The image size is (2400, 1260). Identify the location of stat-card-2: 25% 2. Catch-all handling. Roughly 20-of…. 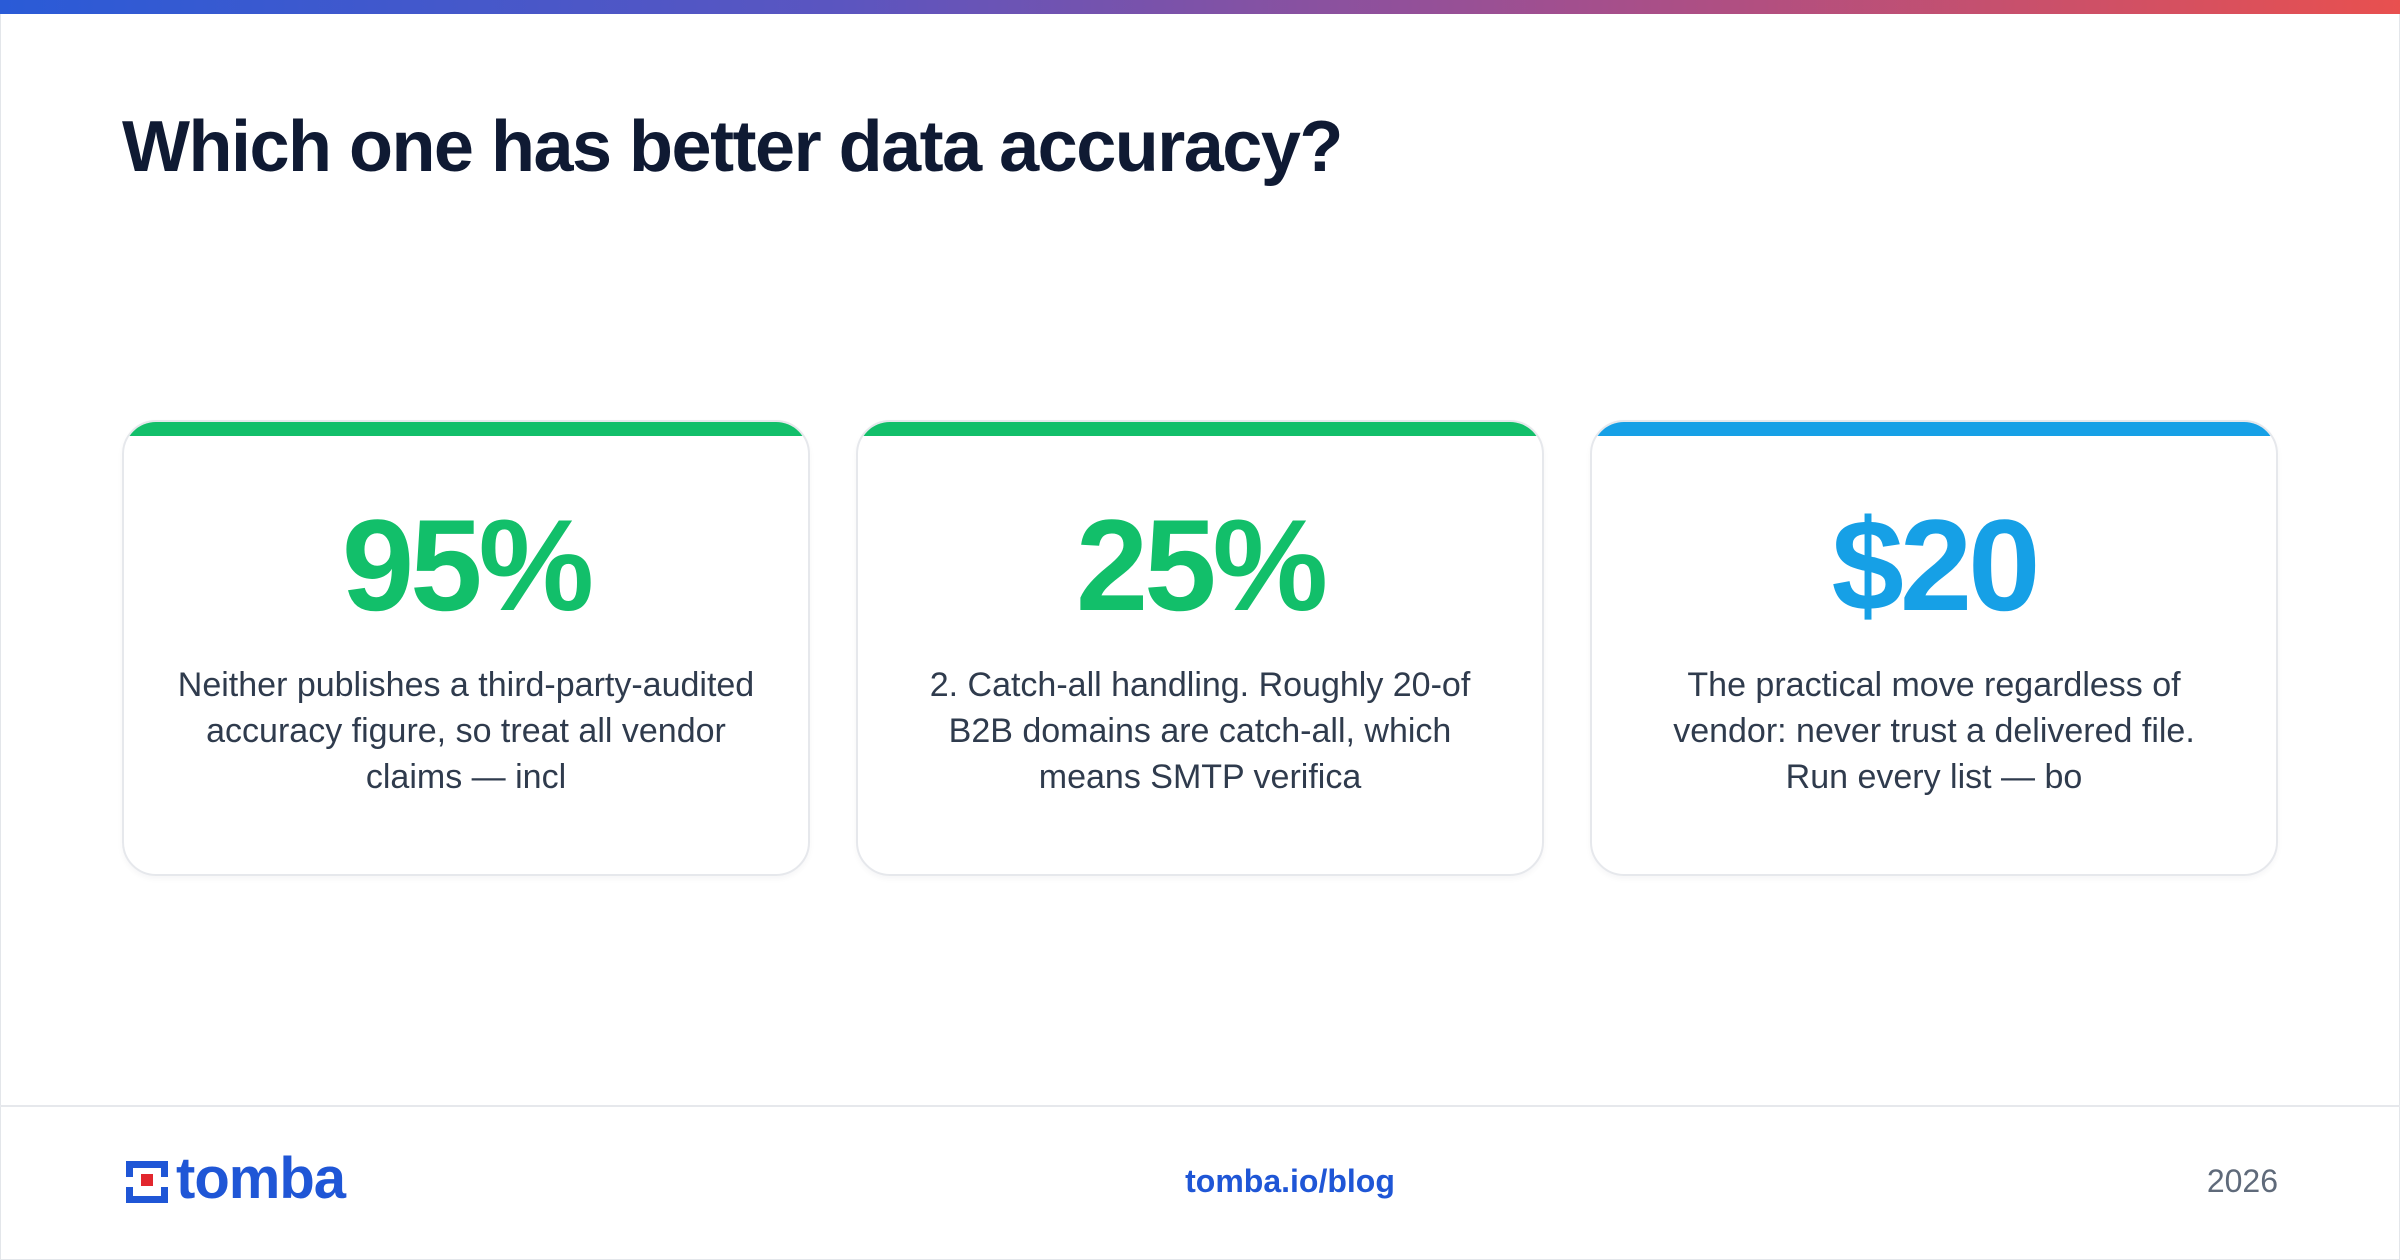
(1200, 648).